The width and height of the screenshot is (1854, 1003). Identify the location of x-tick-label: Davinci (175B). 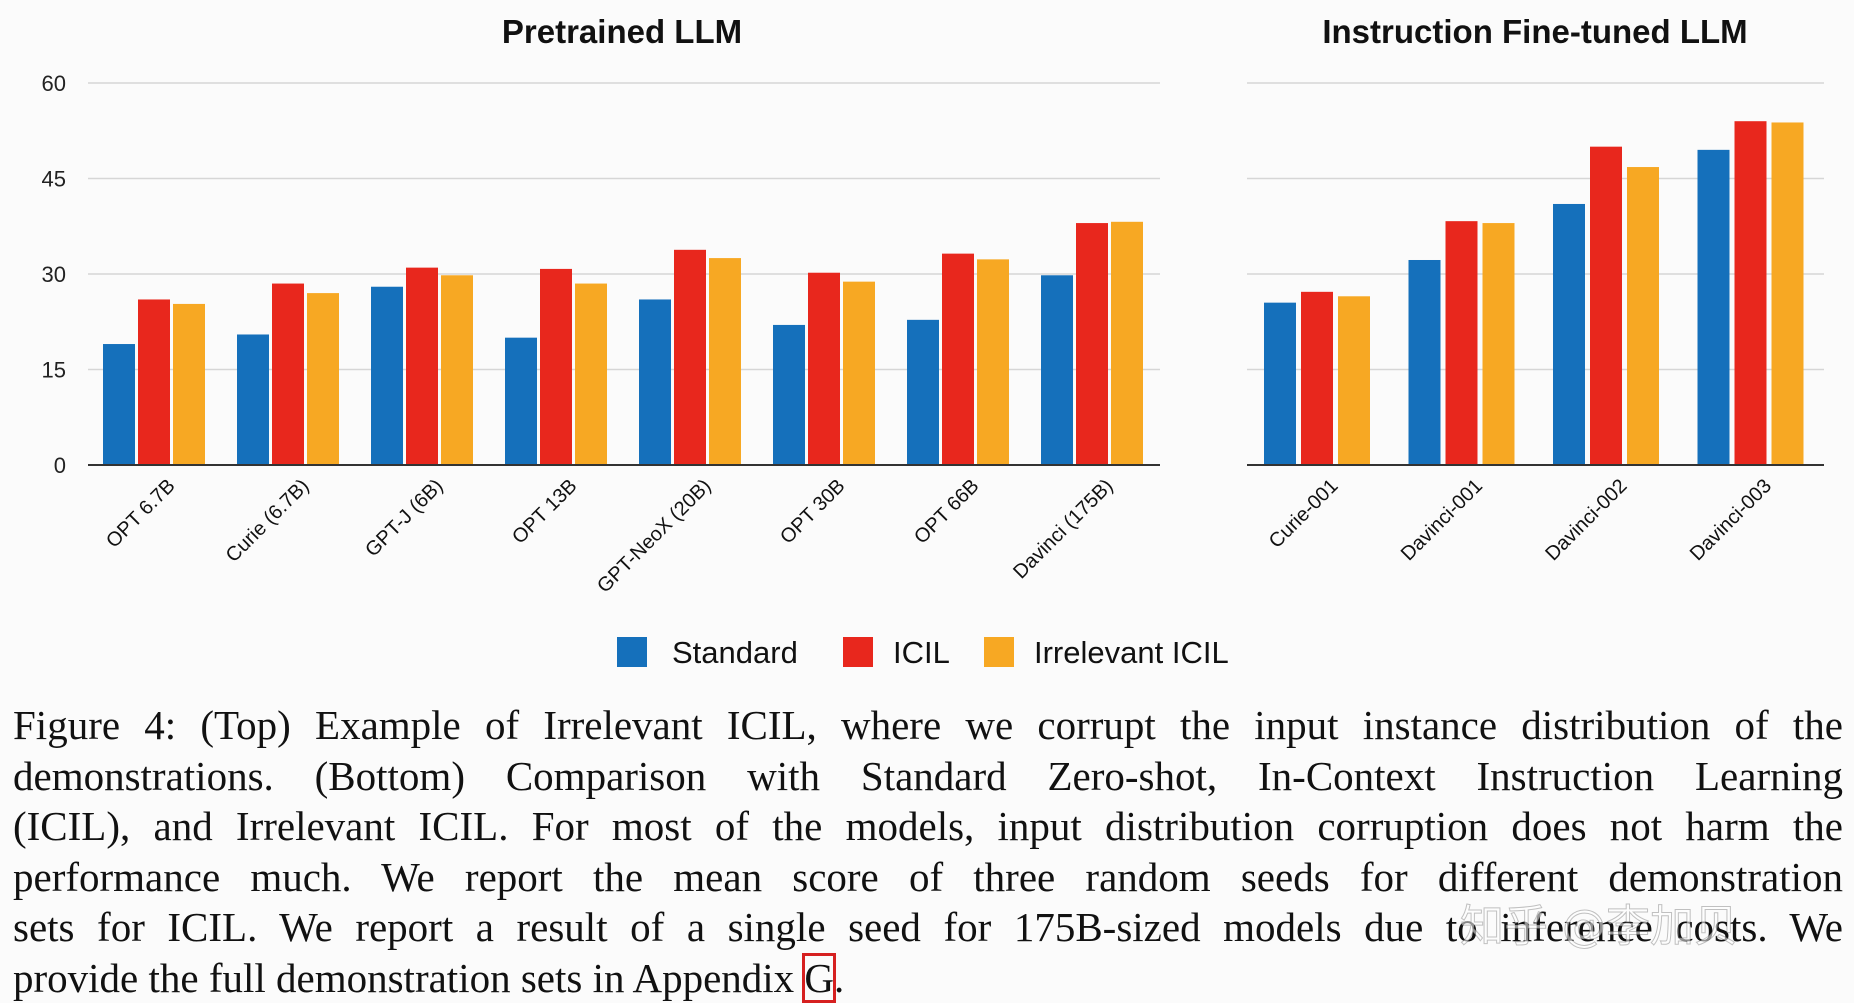
(1063, 529).